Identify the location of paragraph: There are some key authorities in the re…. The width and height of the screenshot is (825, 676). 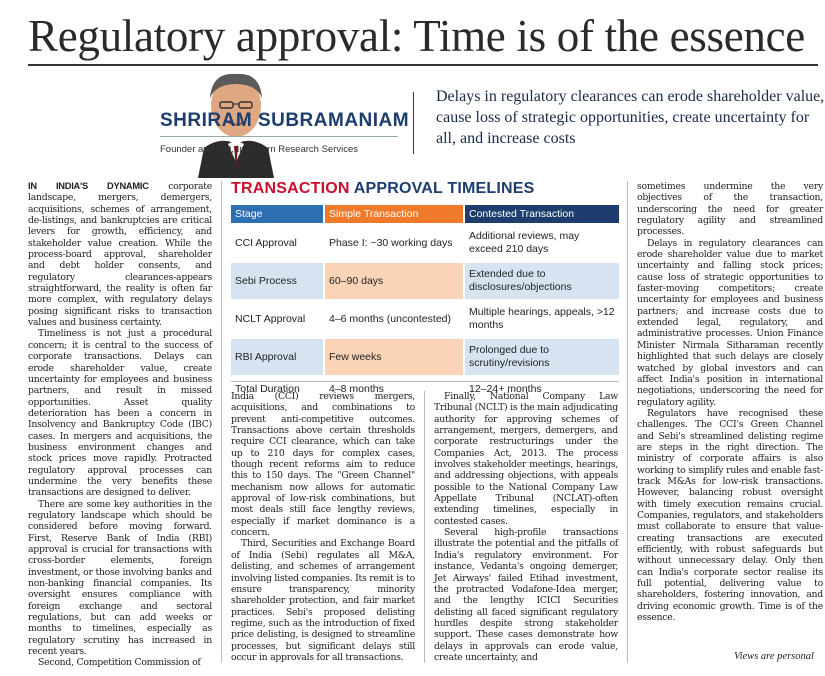
(120, 578).